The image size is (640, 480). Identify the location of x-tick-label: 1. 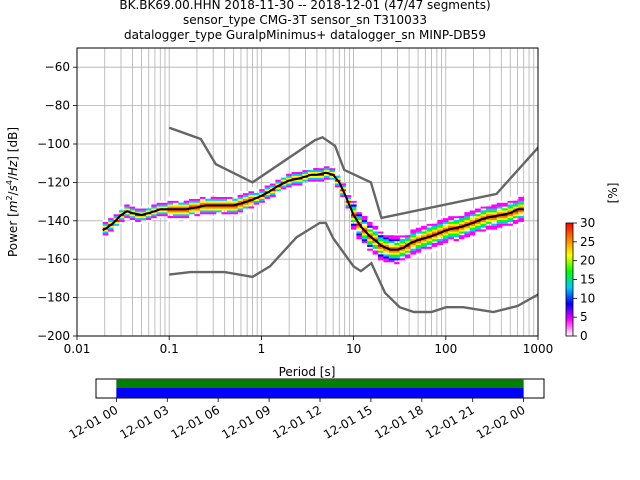
(262, 349).